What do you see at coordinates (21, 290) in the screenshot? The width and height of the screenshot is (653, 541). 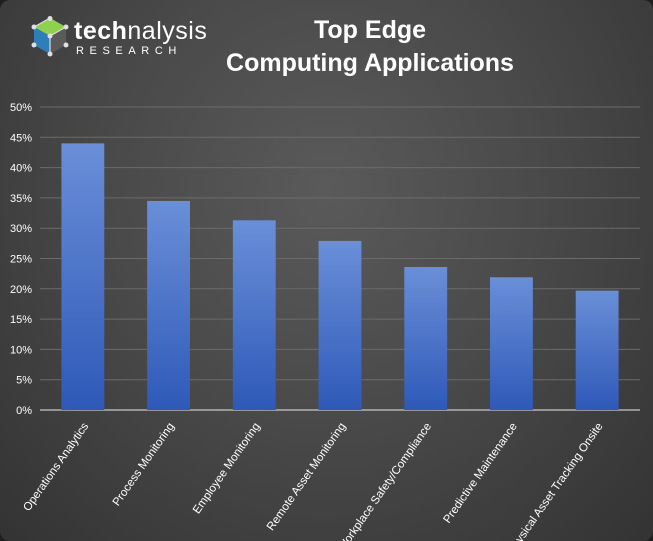 I see `y-tick-label: 20%` at bounding box center [21, 290].